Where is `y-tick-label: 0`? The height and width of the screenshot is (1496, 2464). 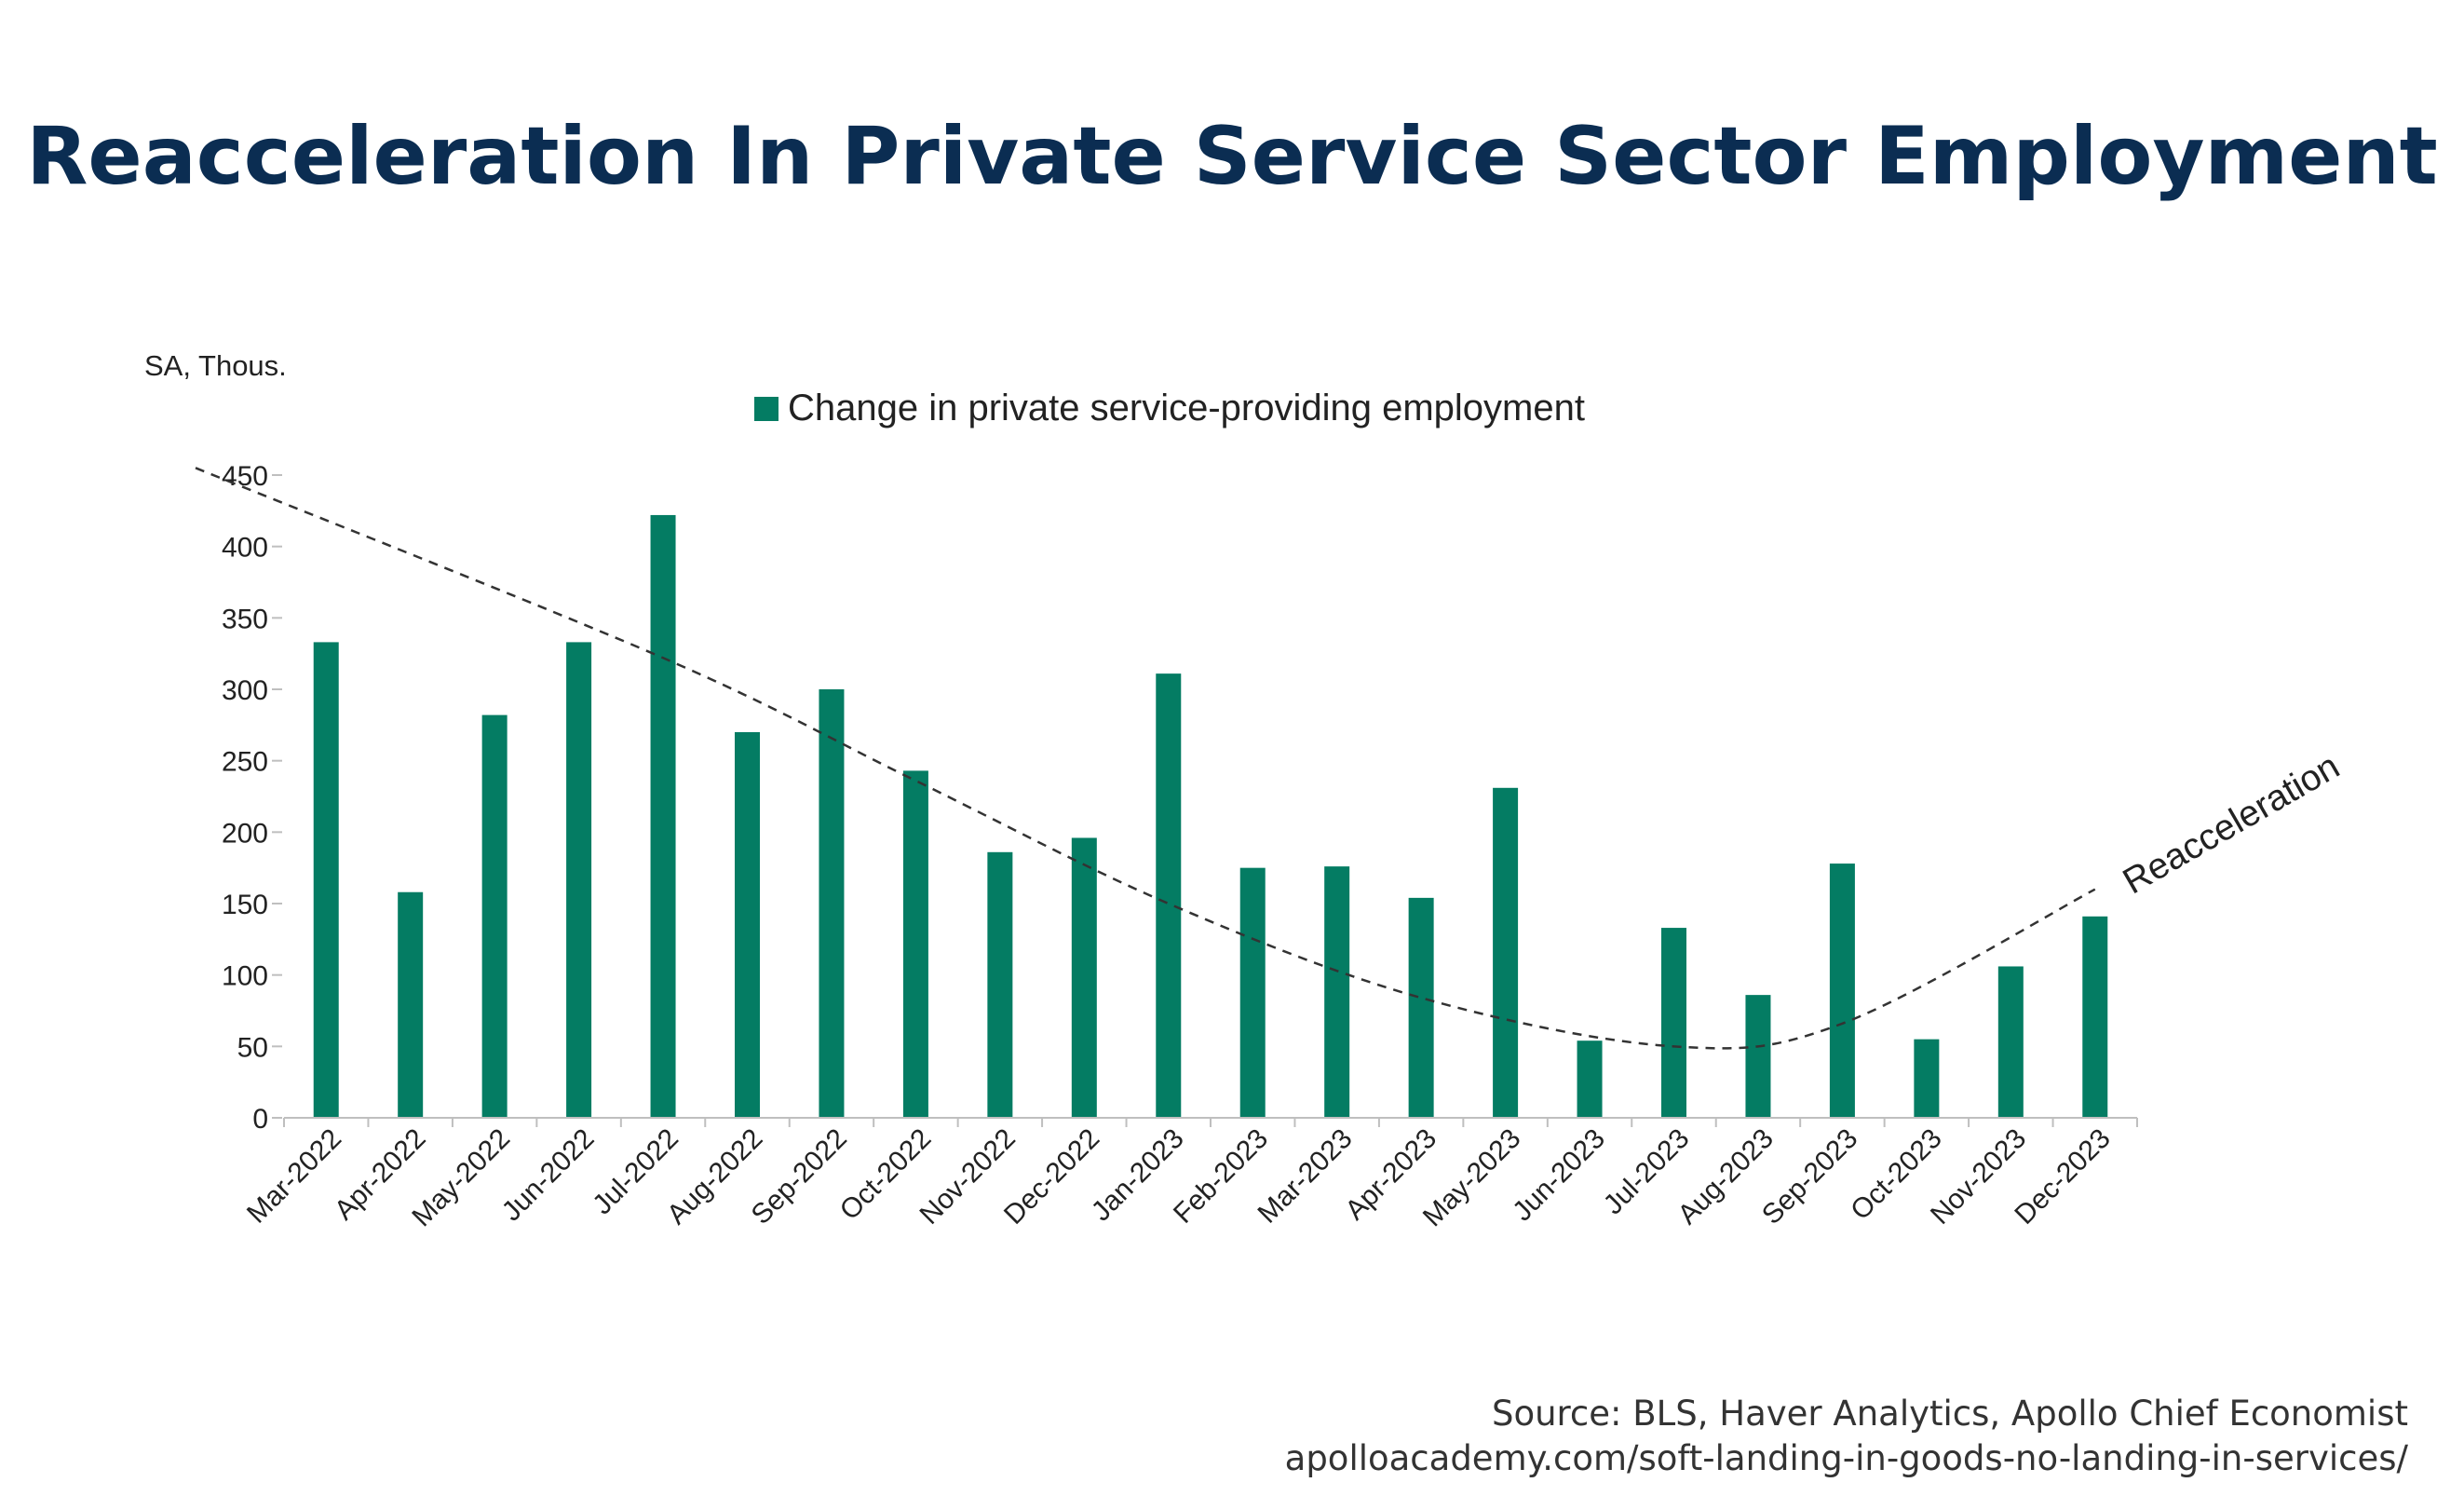 y-tick-label: 0 is located at coordinates (260, 1119).